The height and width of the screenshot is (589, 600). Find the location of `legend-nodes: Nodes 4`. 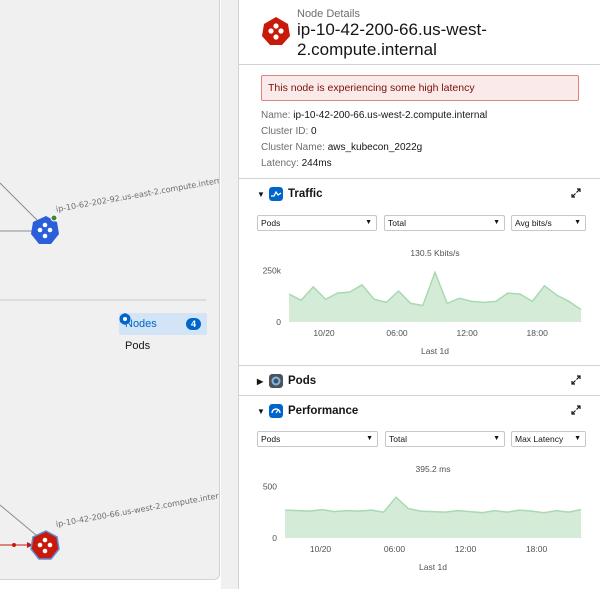

legend-nodes: Nodes 4 is located at coordinates (163, 324).